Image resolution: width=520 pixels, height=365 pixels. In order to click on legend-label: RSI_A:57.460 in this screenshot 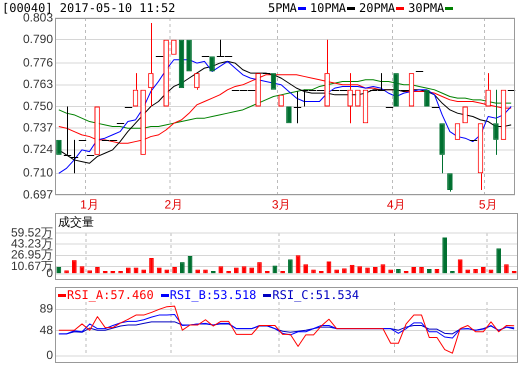, I will do `click(110, 295)`.